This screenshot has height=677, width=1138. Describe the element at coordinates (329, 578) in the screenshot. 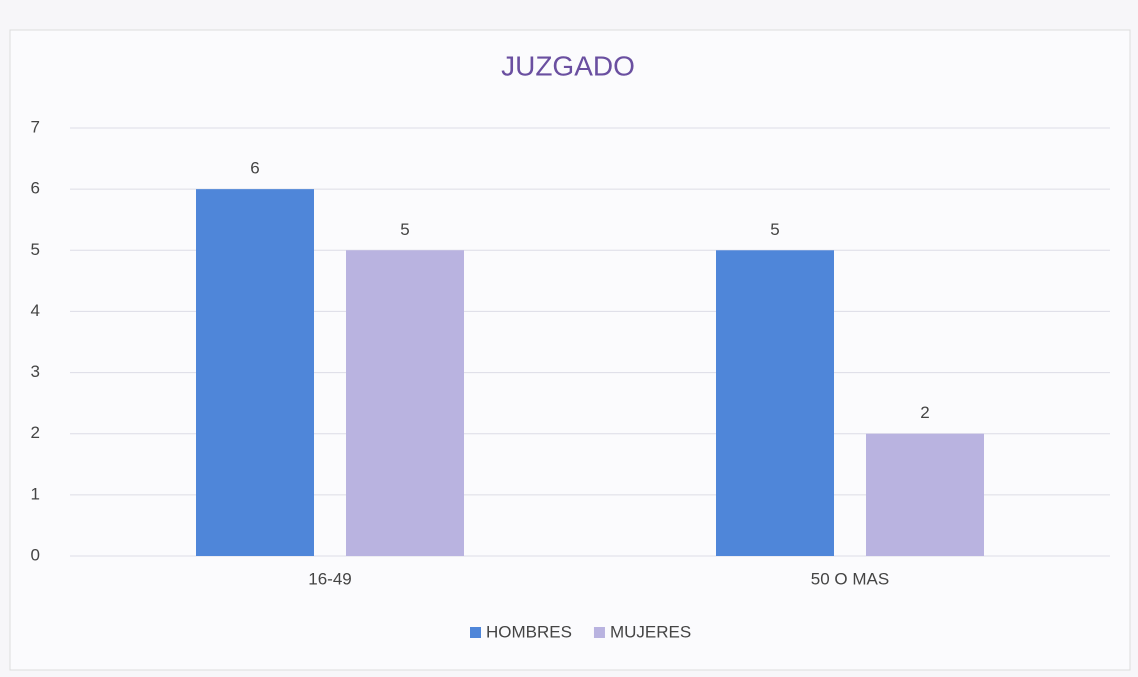

I see `x-tick-label: 16-49` at that location.